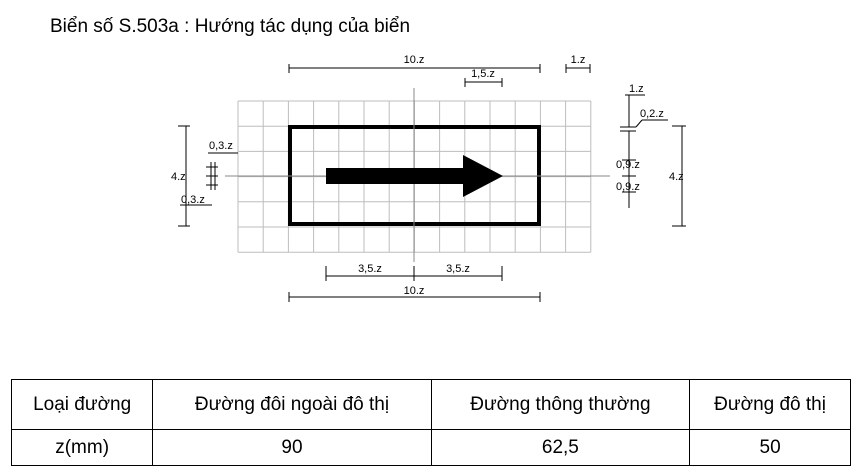  I want to click on dim-top-gap-label: 1.z, so click(578, 60).